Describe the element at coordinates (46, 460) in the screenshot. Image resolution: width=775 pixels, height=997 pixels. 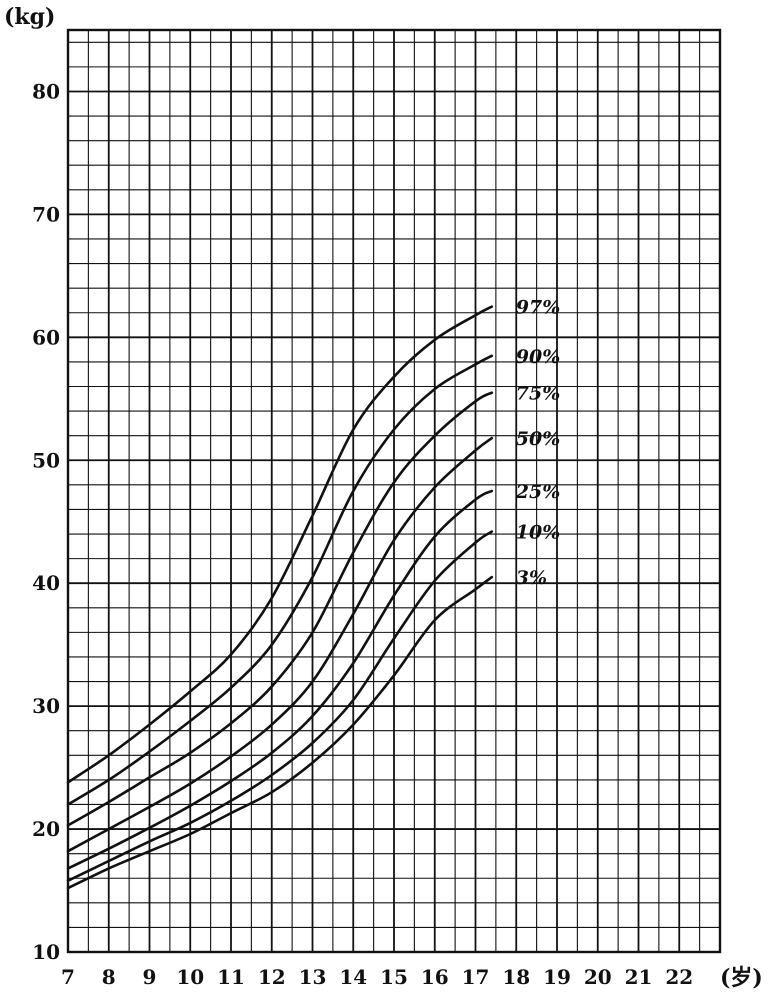
I see `y-tick-label: 50` at that location.